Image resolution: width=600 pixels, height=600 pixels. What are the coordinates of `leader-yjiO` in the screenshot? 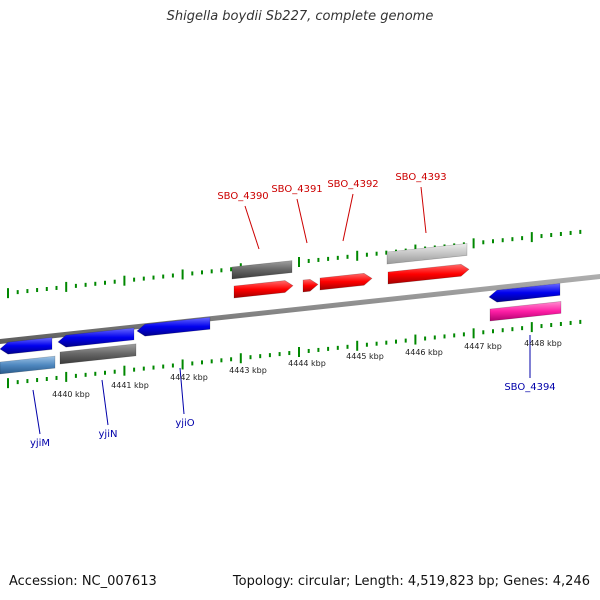 It's located at (182, 391).